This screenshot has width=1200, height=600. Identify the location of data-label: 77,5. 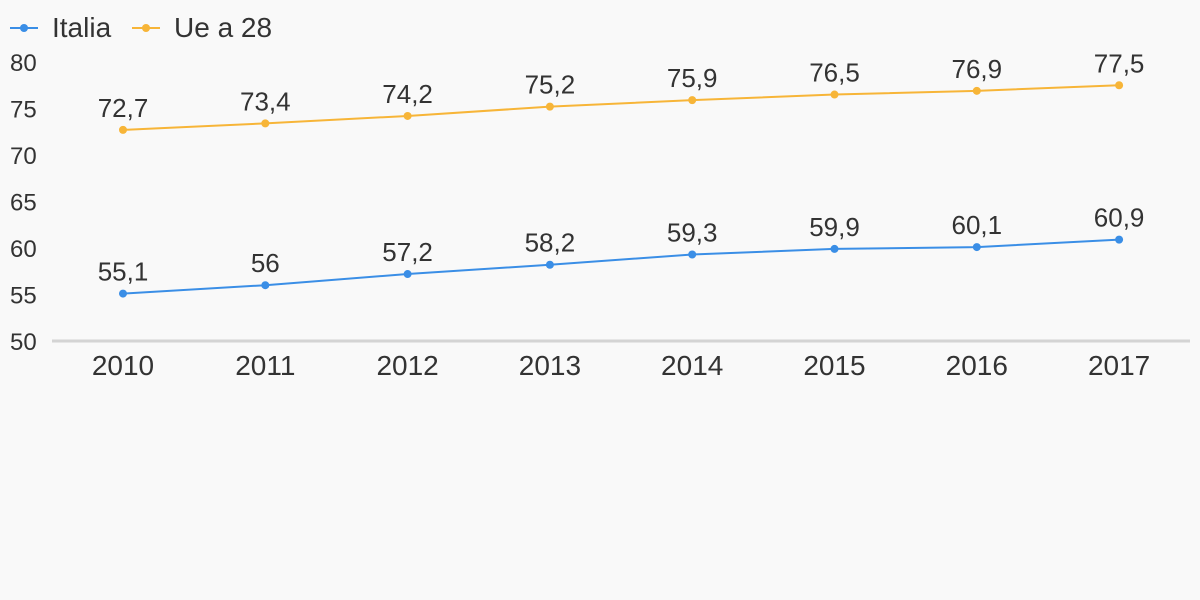
(1119, 63).